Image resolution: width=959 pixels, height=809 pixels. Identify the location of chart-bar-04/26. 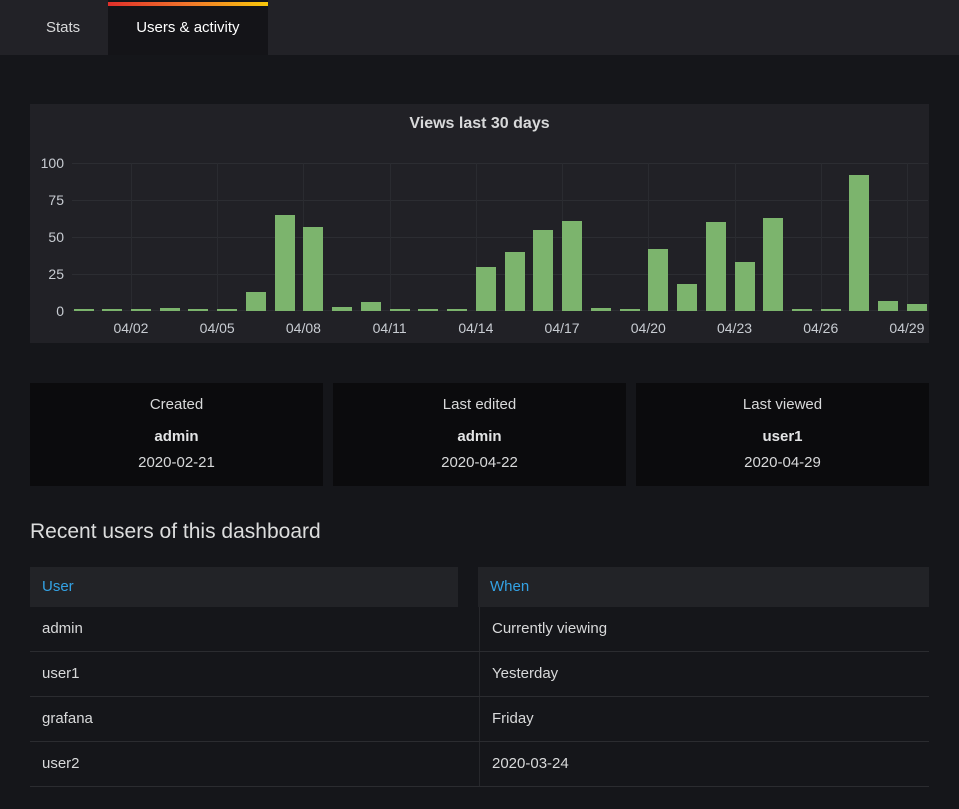
(830, 310).